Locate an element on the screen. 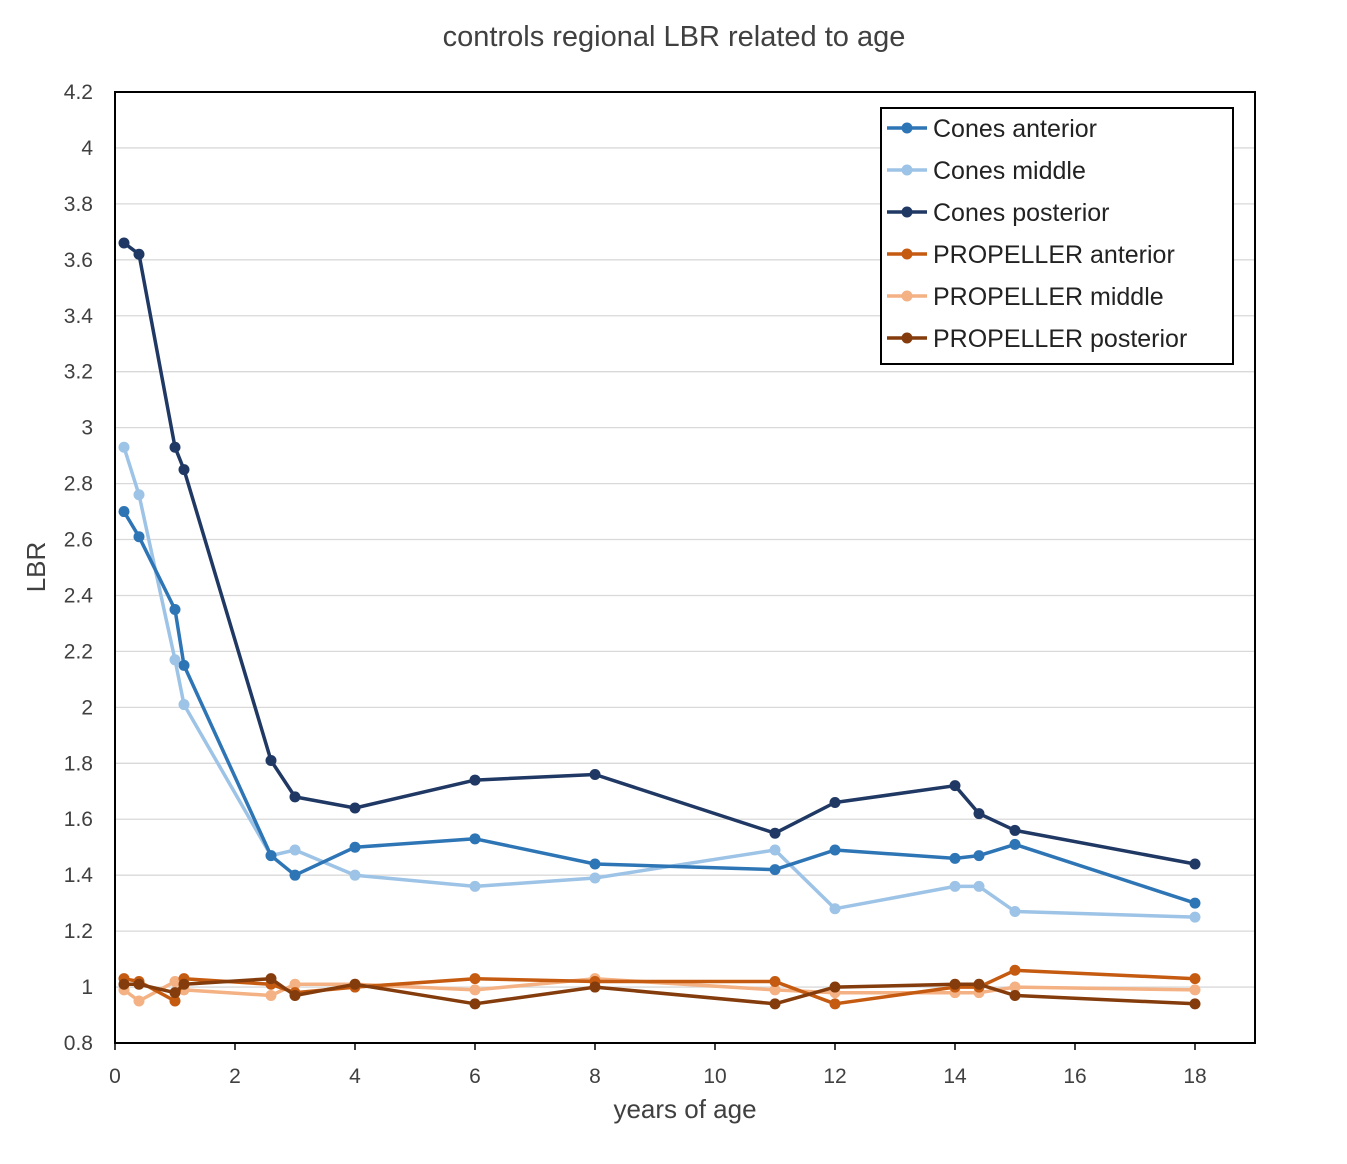 This screenshot has height=1164, width=1347. y-tick-label: 2.2 is located at coordinates (78, 651).